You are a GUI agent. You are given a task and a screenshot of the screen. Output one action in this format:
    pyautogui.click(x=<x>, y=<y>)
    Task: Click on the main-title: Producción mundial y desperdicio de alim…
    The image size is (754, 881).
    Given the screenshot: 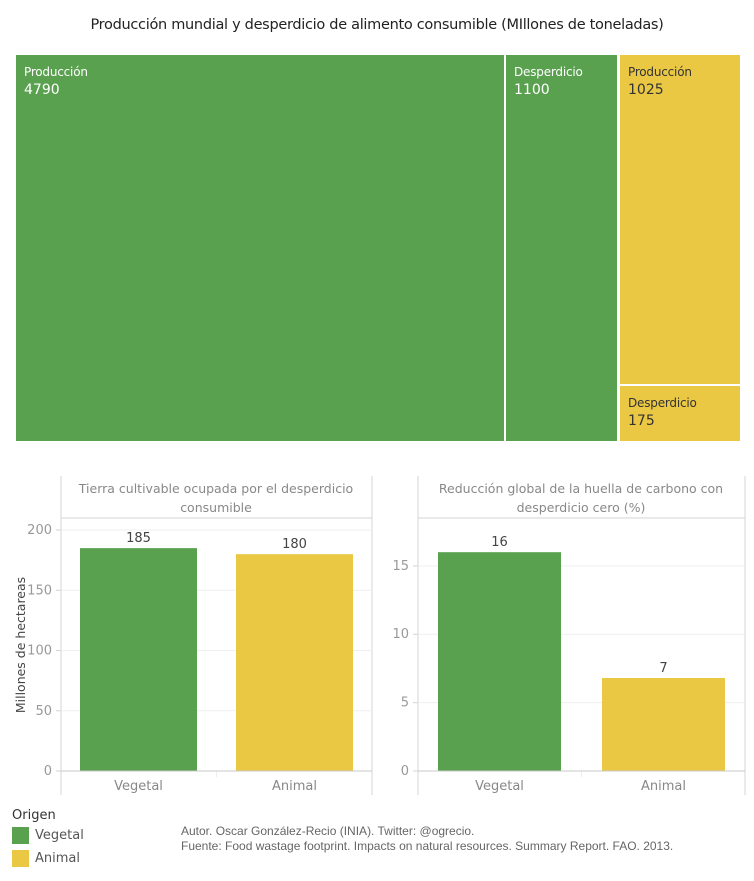 What is the action you would take?
    pyautogui.click(x=377, y=25)
    